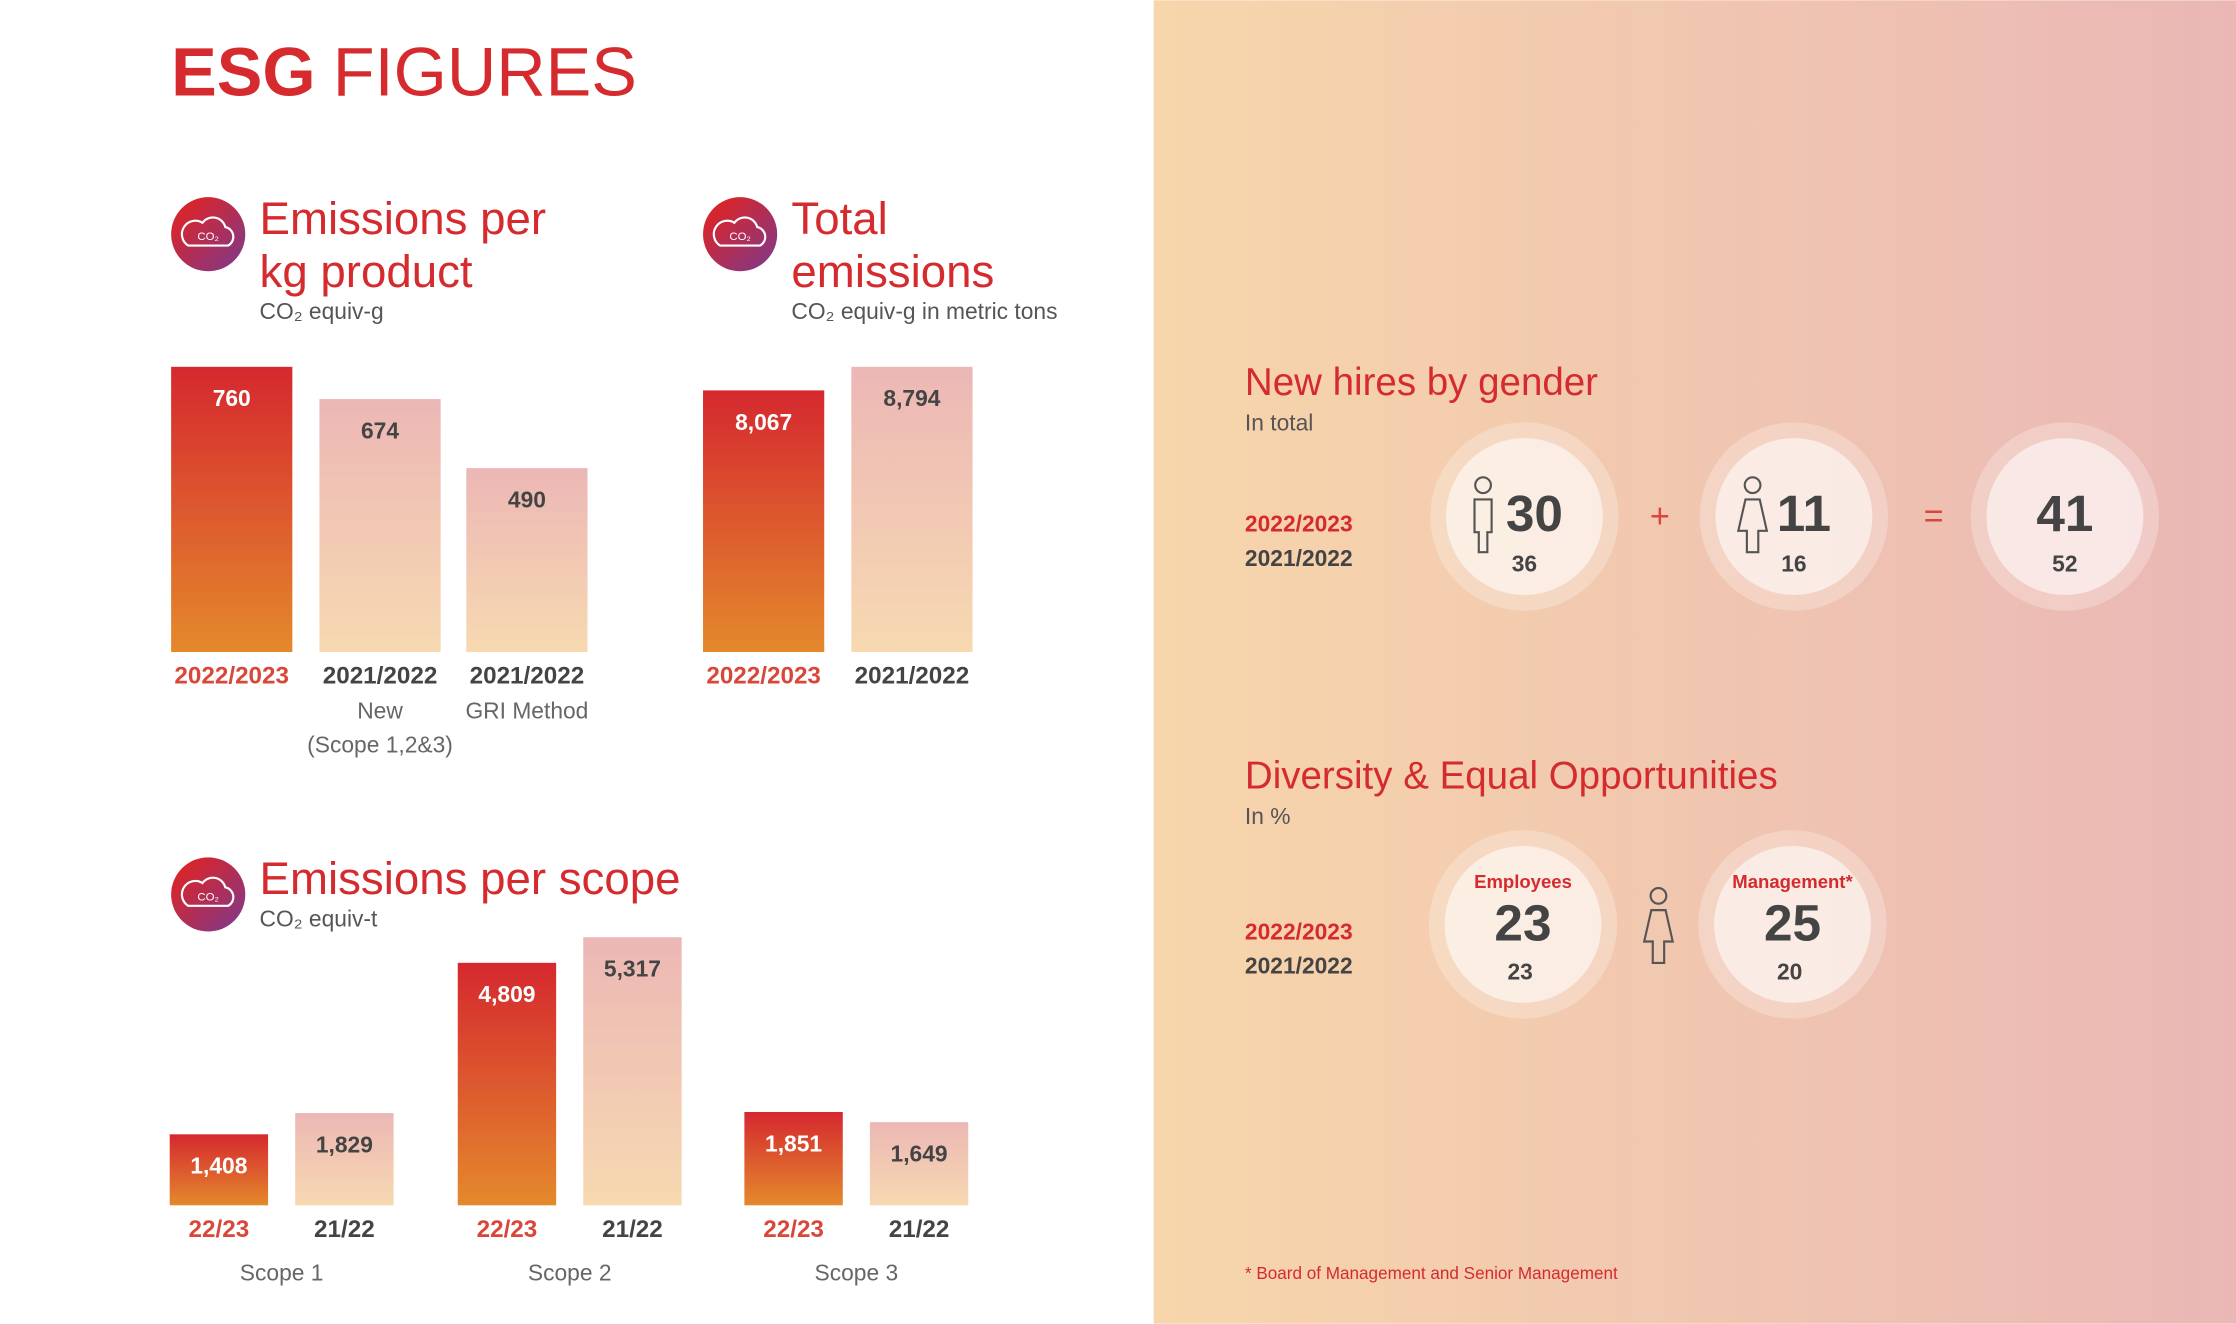  I want to click on value-label: 674, so click(380, 430).